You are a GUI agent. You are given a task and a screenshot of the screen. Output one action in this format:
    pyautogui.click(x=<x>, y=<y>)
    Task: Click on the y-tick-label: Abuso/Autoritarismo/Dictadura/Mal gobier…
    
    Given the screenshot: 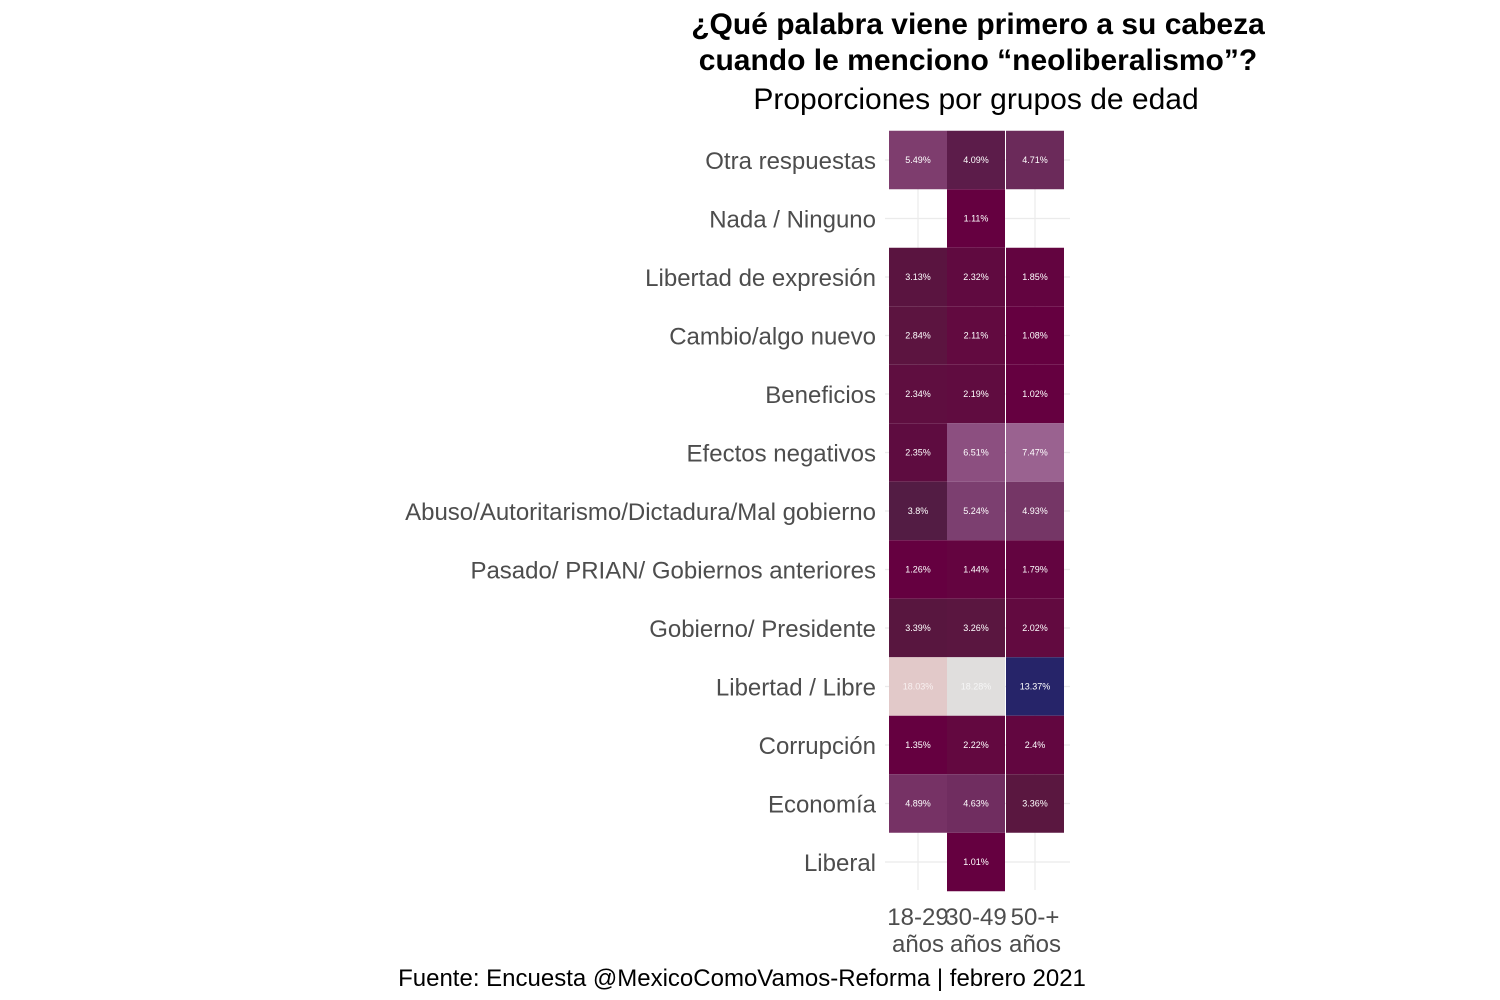 What is the action you would take?
    pyautogui.click(x=640, y=512)
    